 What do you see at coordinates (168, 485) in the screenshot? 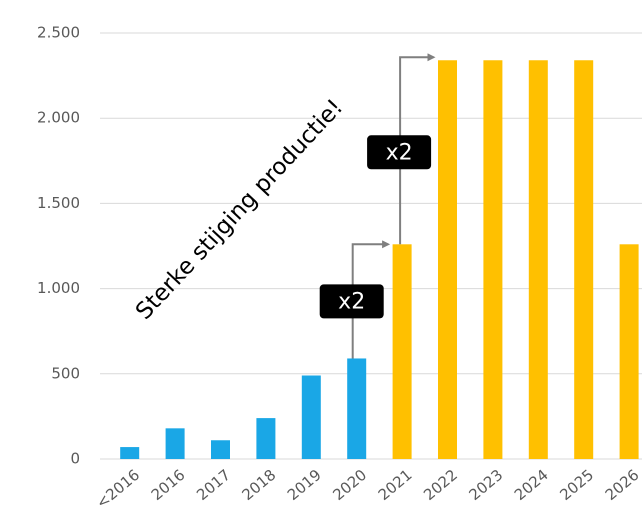
I see `x-tick-label: 2016` at bounding box center [168, 485].